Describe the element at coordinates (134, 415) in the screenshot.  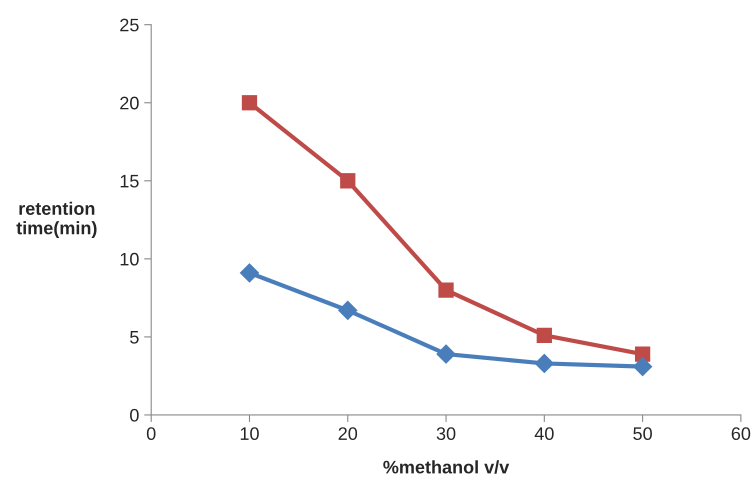
I see `y-tick-label: 0` at that location.